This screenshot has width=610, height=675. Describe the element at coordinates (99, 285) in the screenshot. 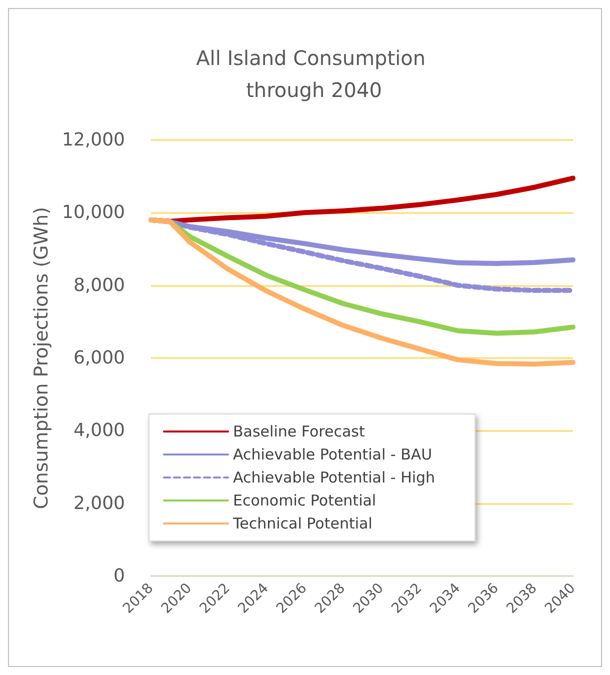

I see `y-tick-label: 8,000` at that location.